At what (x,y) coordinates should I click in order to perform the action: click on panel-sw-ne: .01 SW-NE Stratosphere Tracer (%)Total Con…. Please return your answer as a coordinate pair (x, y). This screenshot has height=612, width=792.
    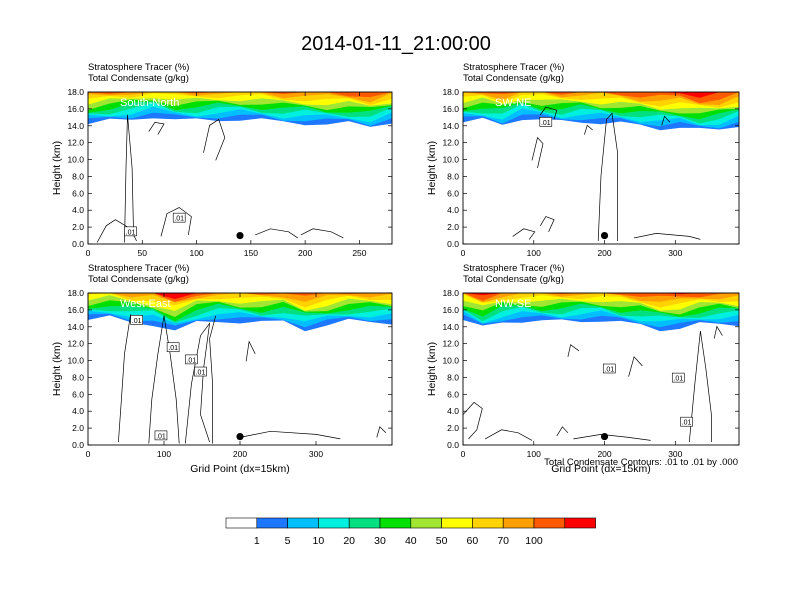
    Looking at the image, I should click on (583, 160).